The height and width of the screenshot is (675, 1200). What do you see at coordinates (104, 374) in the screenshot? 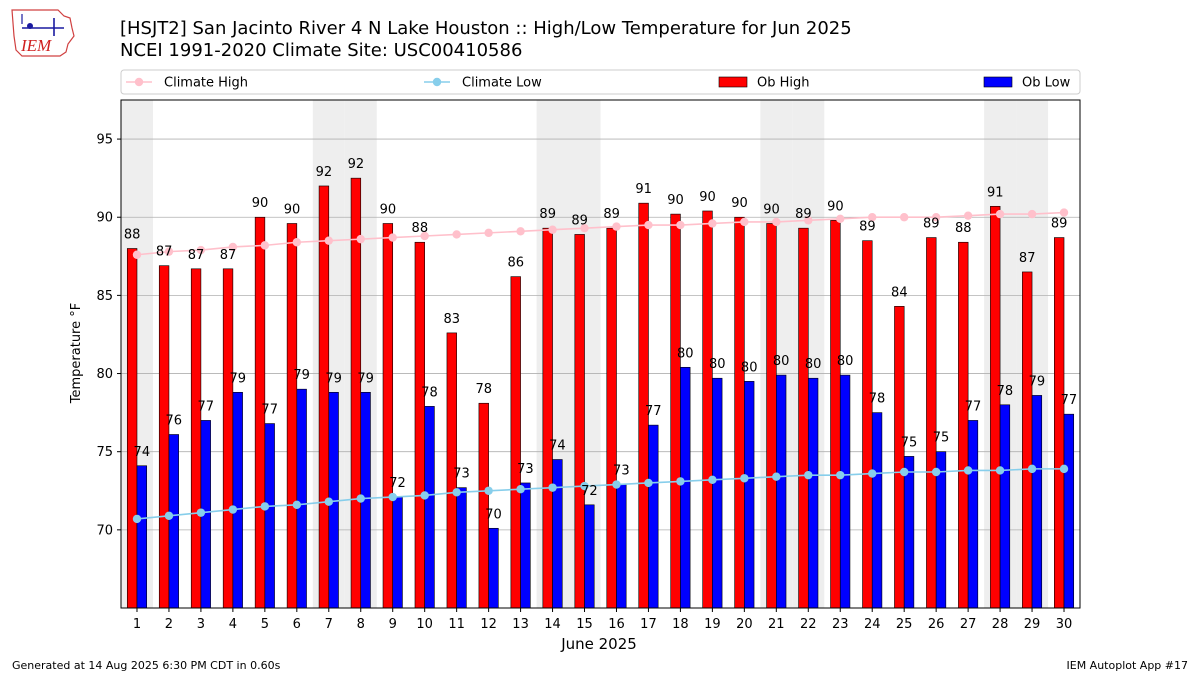
I see `y-tick-label: 80` at bounding box center [104, 374].